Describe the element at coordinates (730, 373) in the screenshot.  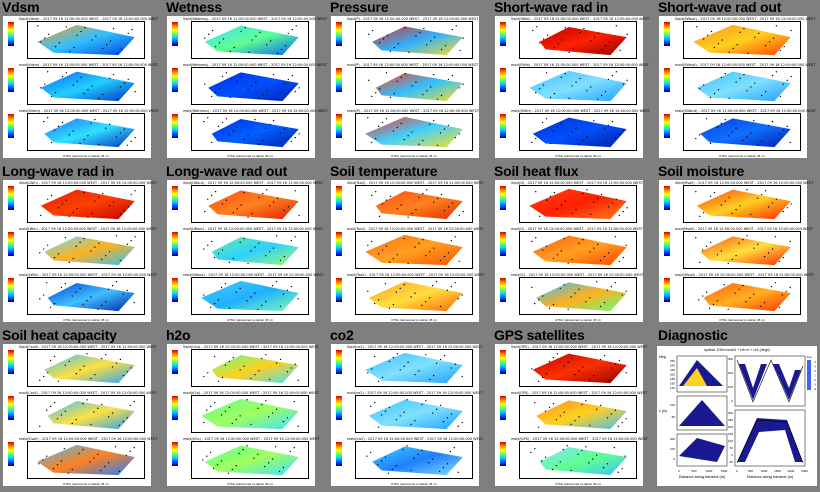
I see `diag-ytick: 200` at that location.